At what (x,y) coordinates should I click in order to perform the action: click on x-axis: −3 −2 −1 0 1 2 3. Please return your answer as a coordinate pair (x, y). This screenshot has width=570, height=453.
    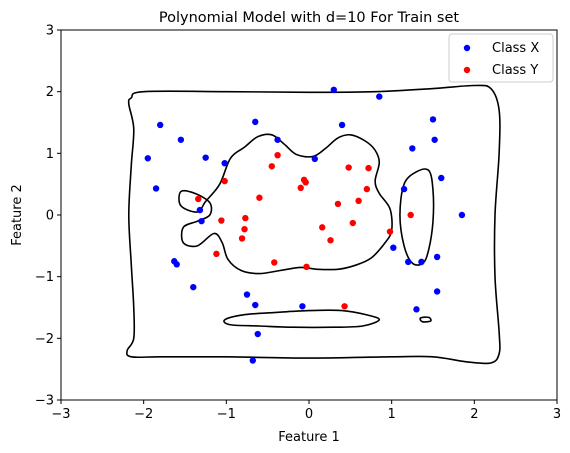
    Looking at the image, I should click on (306, 411).